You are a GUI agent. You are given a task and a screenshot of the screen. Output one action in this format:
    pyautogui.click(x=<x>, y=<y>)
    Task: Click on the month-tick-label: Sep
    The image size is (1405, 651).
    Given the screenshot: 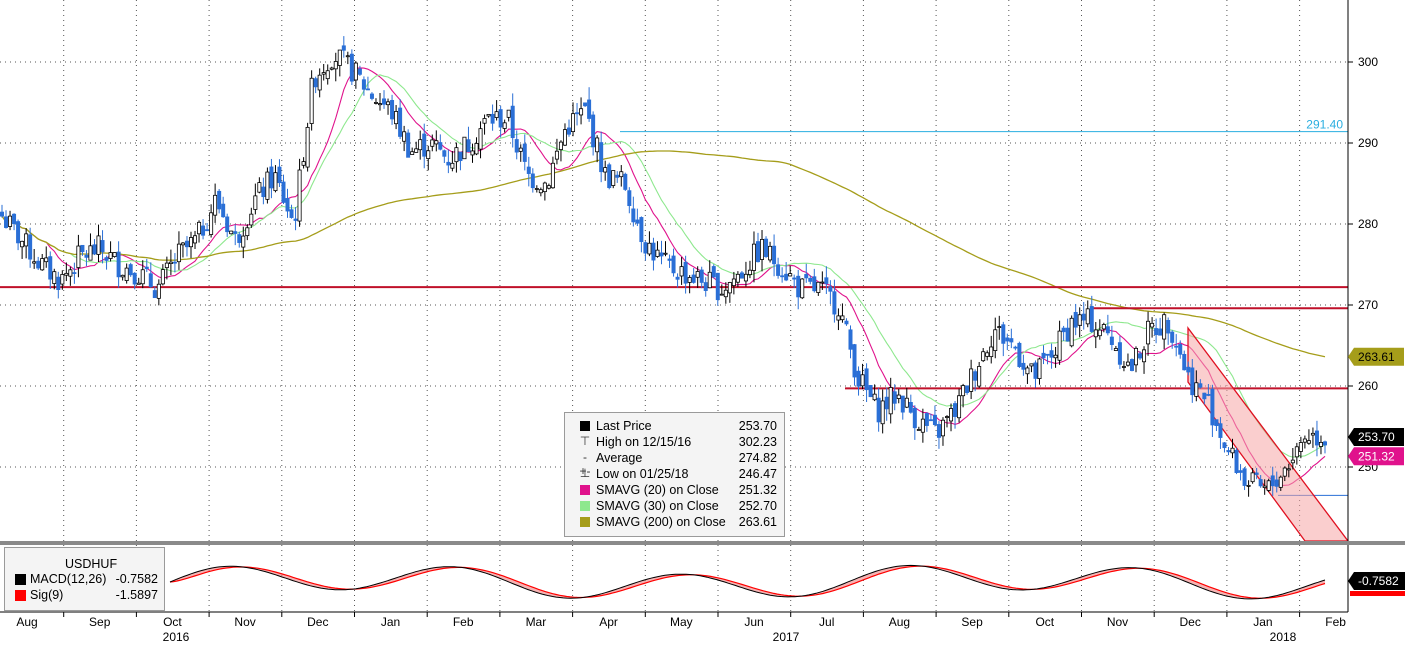 What is the action you would take?
    pyautogui.click(x=100, y=622)
    